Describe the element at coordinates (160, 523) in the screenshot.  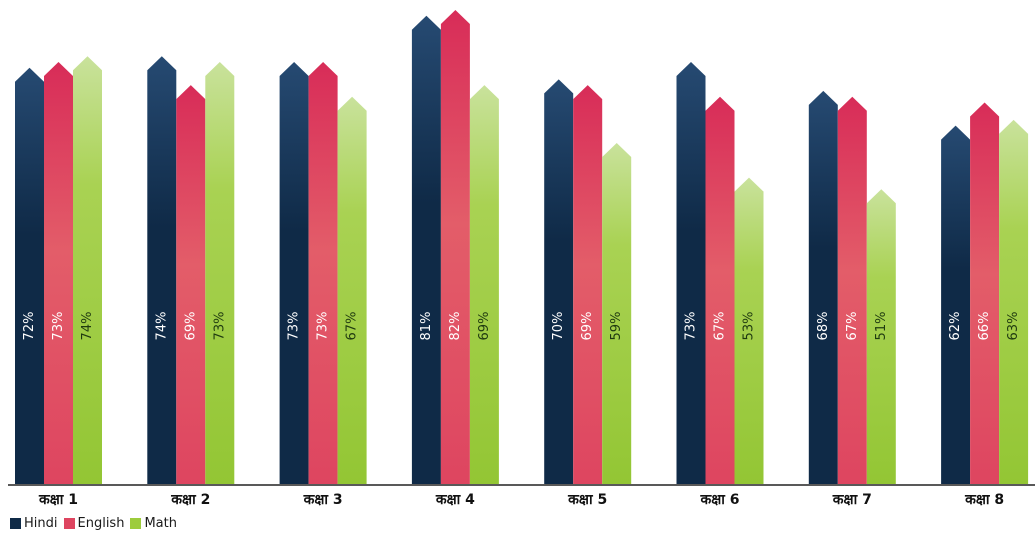
I see `legend-label-math: Math` at that location.